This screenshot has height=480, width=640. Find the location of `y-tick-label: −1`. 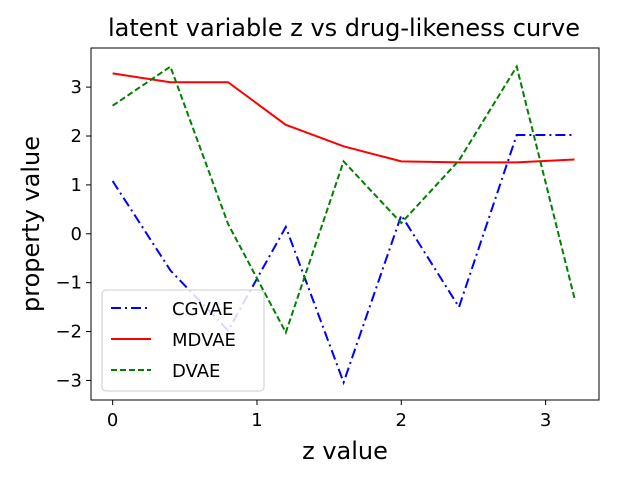

y-tick-label: −1 is located at coordinates (68, 283).